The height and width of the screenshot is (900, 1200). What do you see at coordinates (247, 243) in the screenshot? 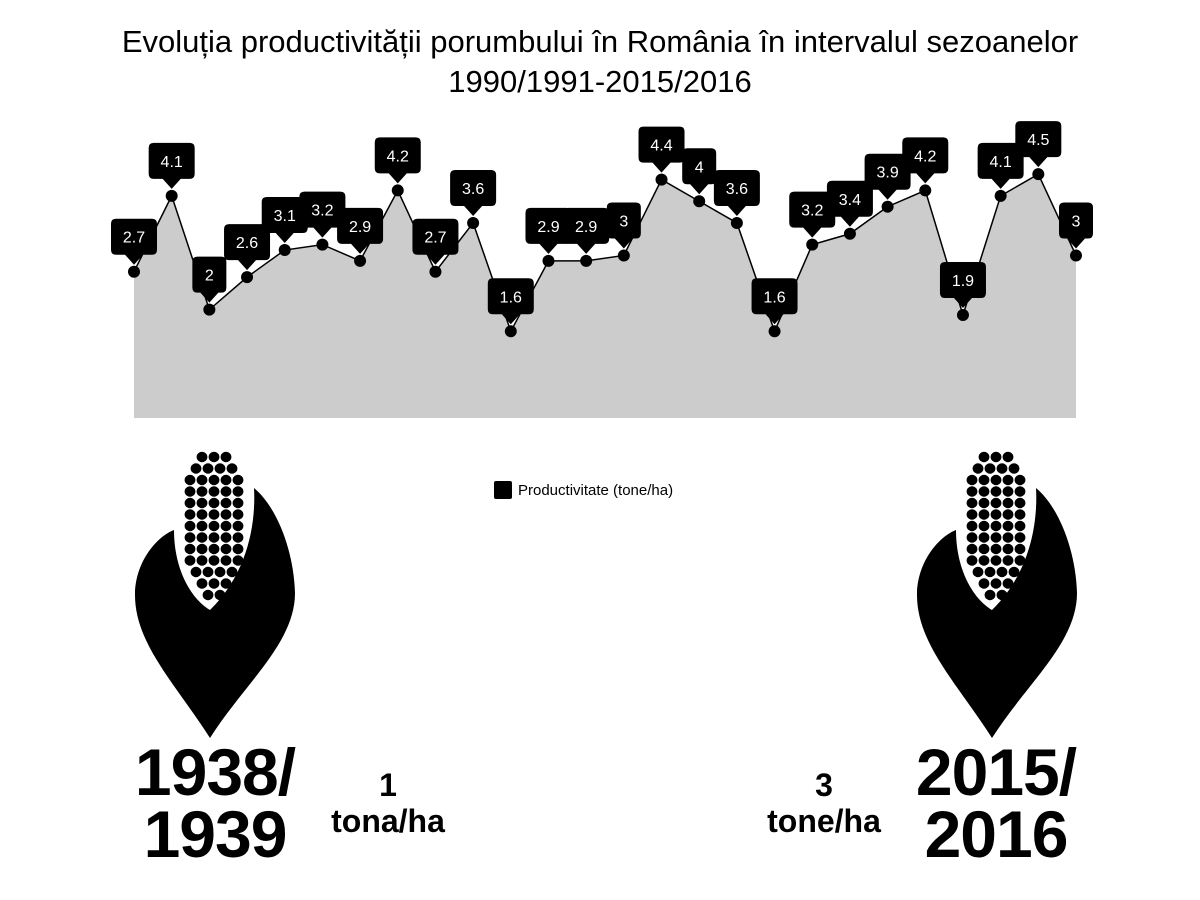
I see `data-label: 2.6` at bounding box center [247, 243].